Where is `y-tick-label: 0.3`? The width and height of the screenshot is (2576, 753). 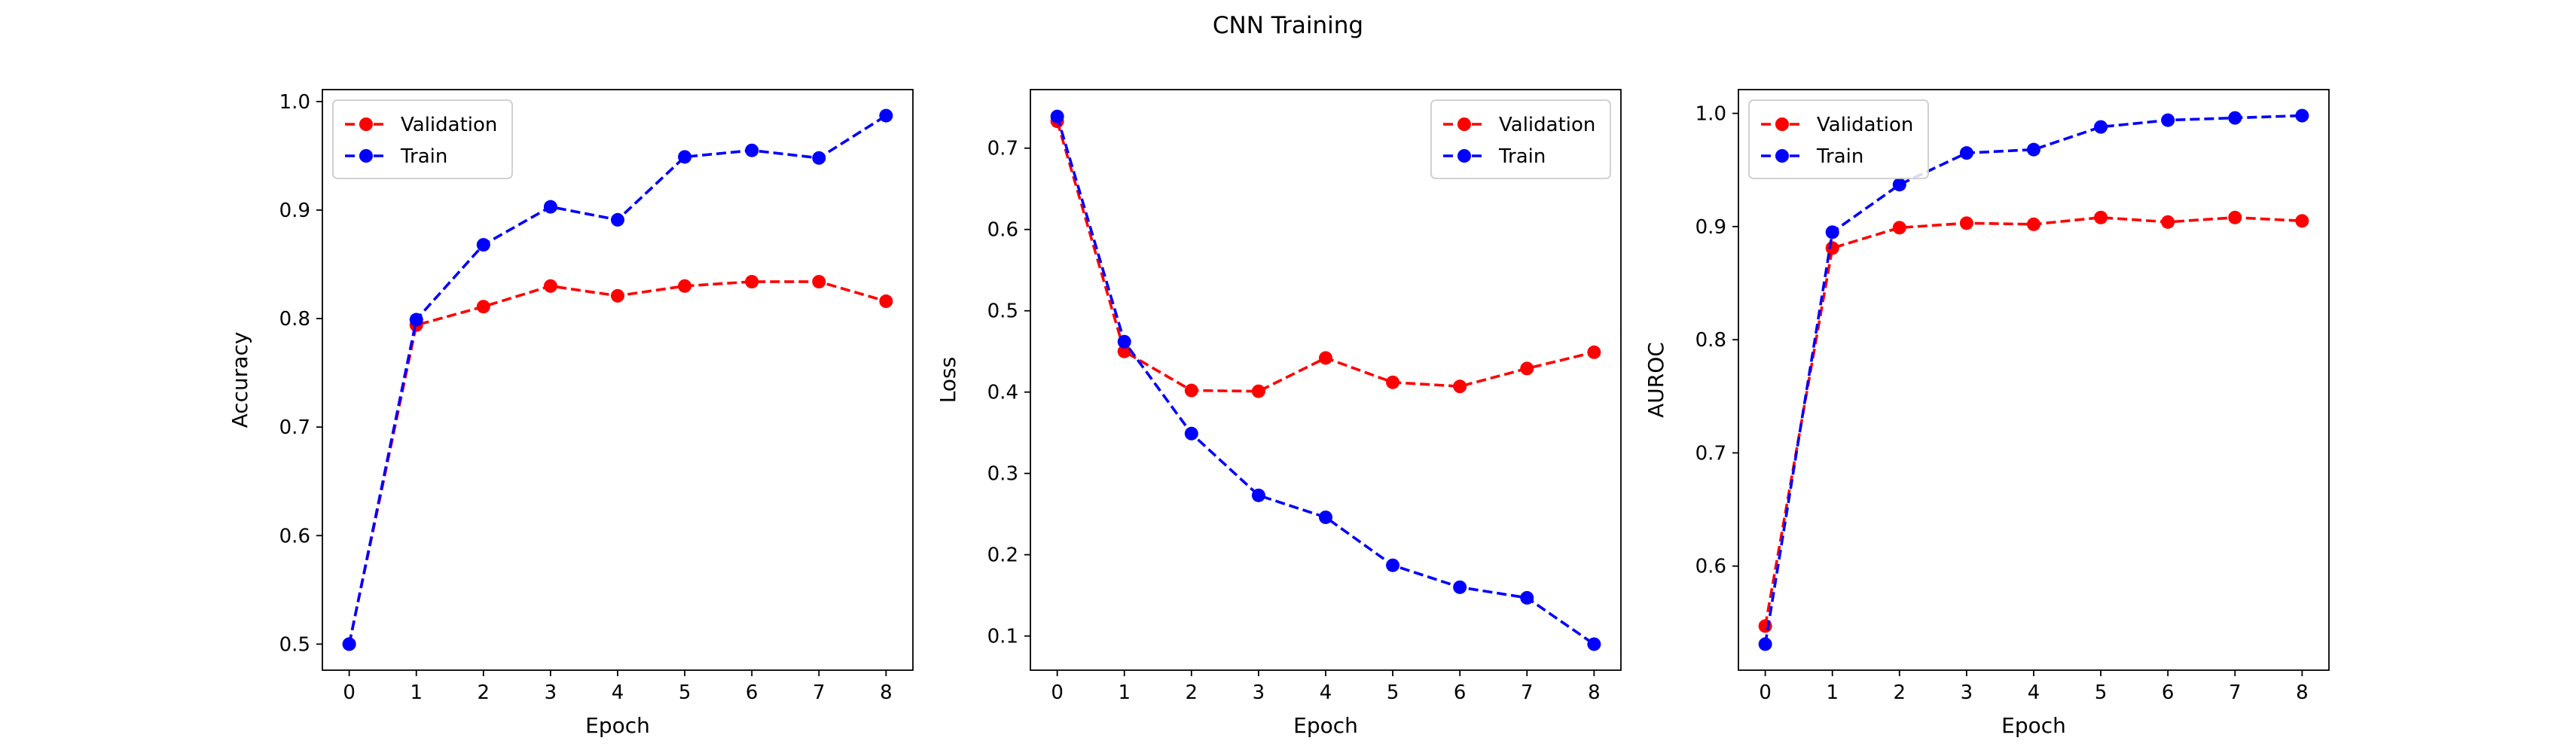 y-tick-label: 0.3 is located at coordinates (1003, 474).